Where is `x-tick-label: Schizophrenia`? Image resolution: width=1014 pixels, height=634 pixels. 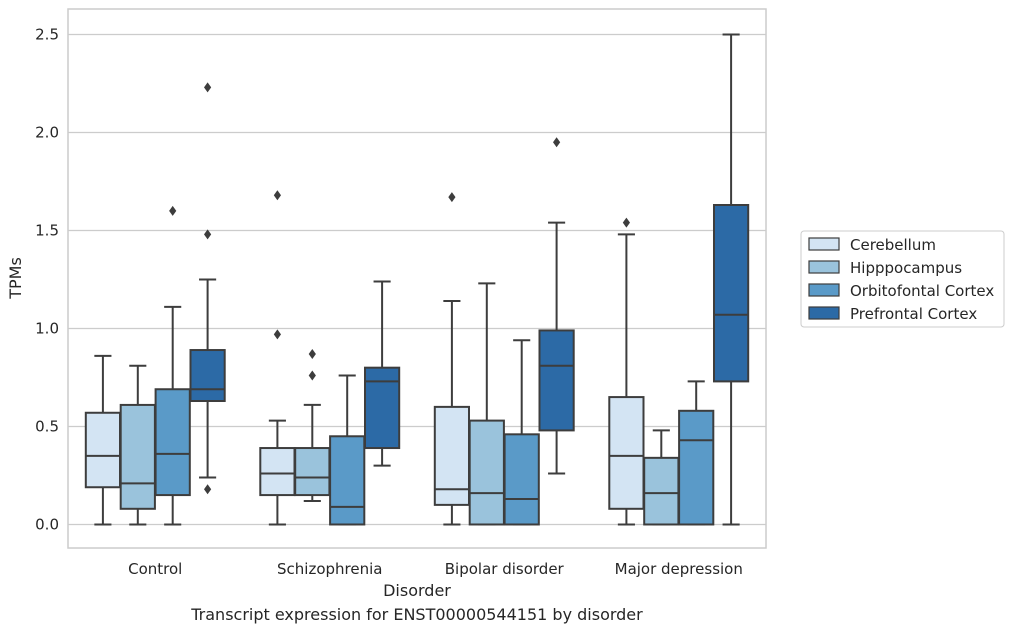
x-tick-label: Schizophrenia is located at coordinates (329, 569).